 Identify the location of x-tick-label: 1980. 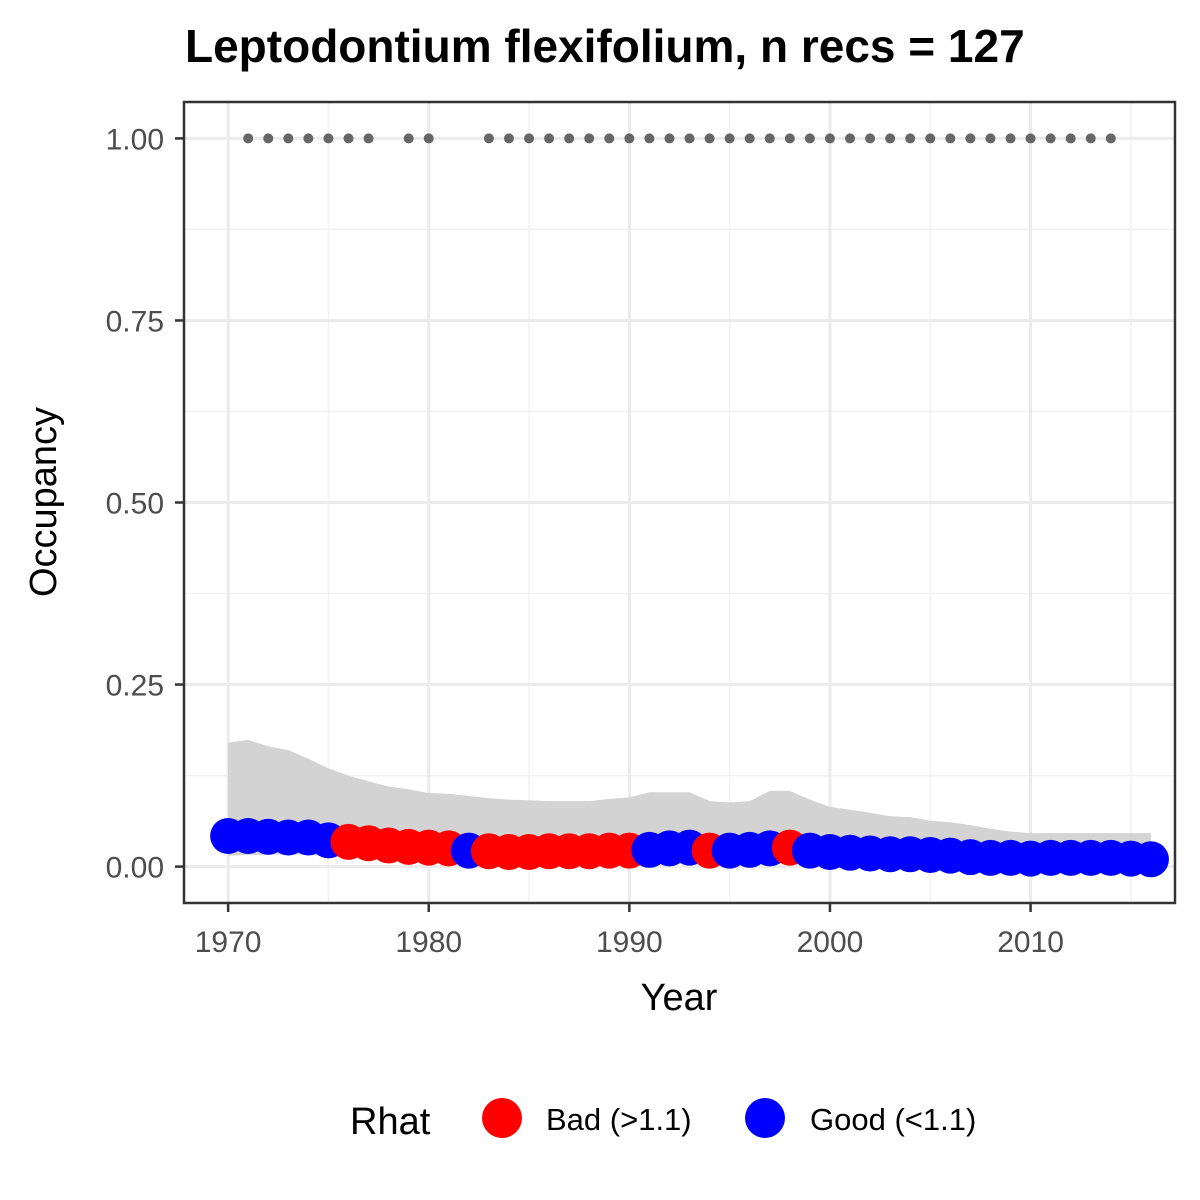
(428, 942).